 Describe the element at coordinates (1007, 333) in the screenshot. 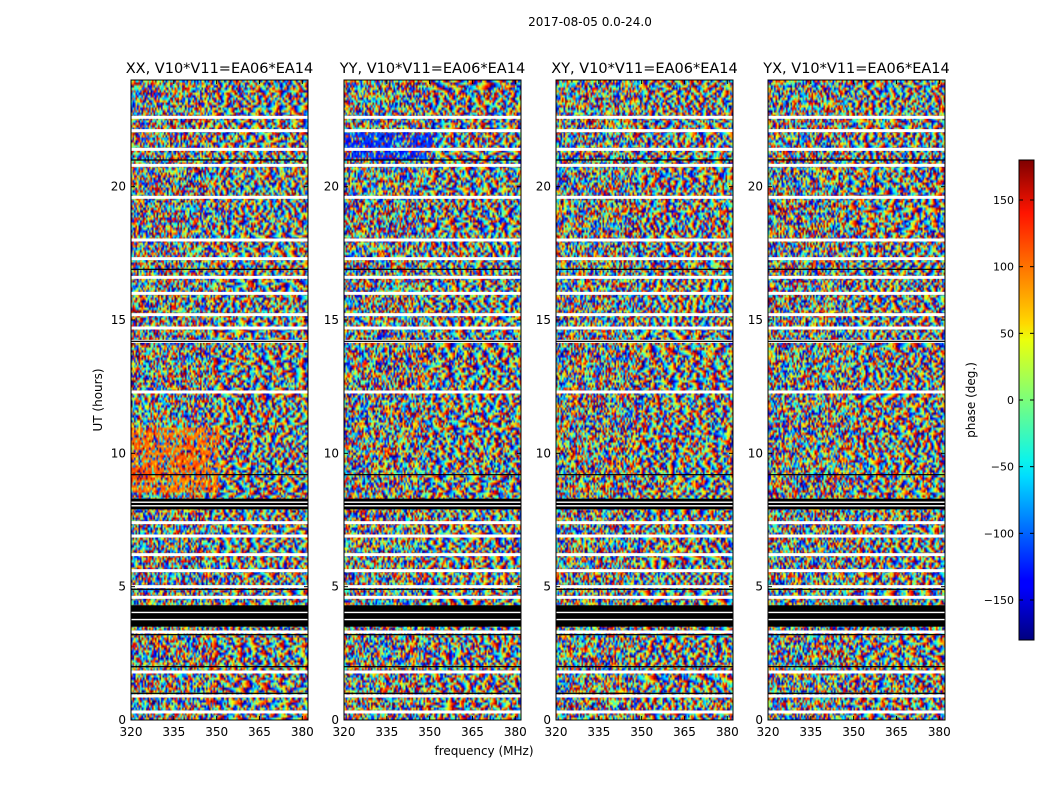

I see `colorbar-tick-label: 50` at that location.